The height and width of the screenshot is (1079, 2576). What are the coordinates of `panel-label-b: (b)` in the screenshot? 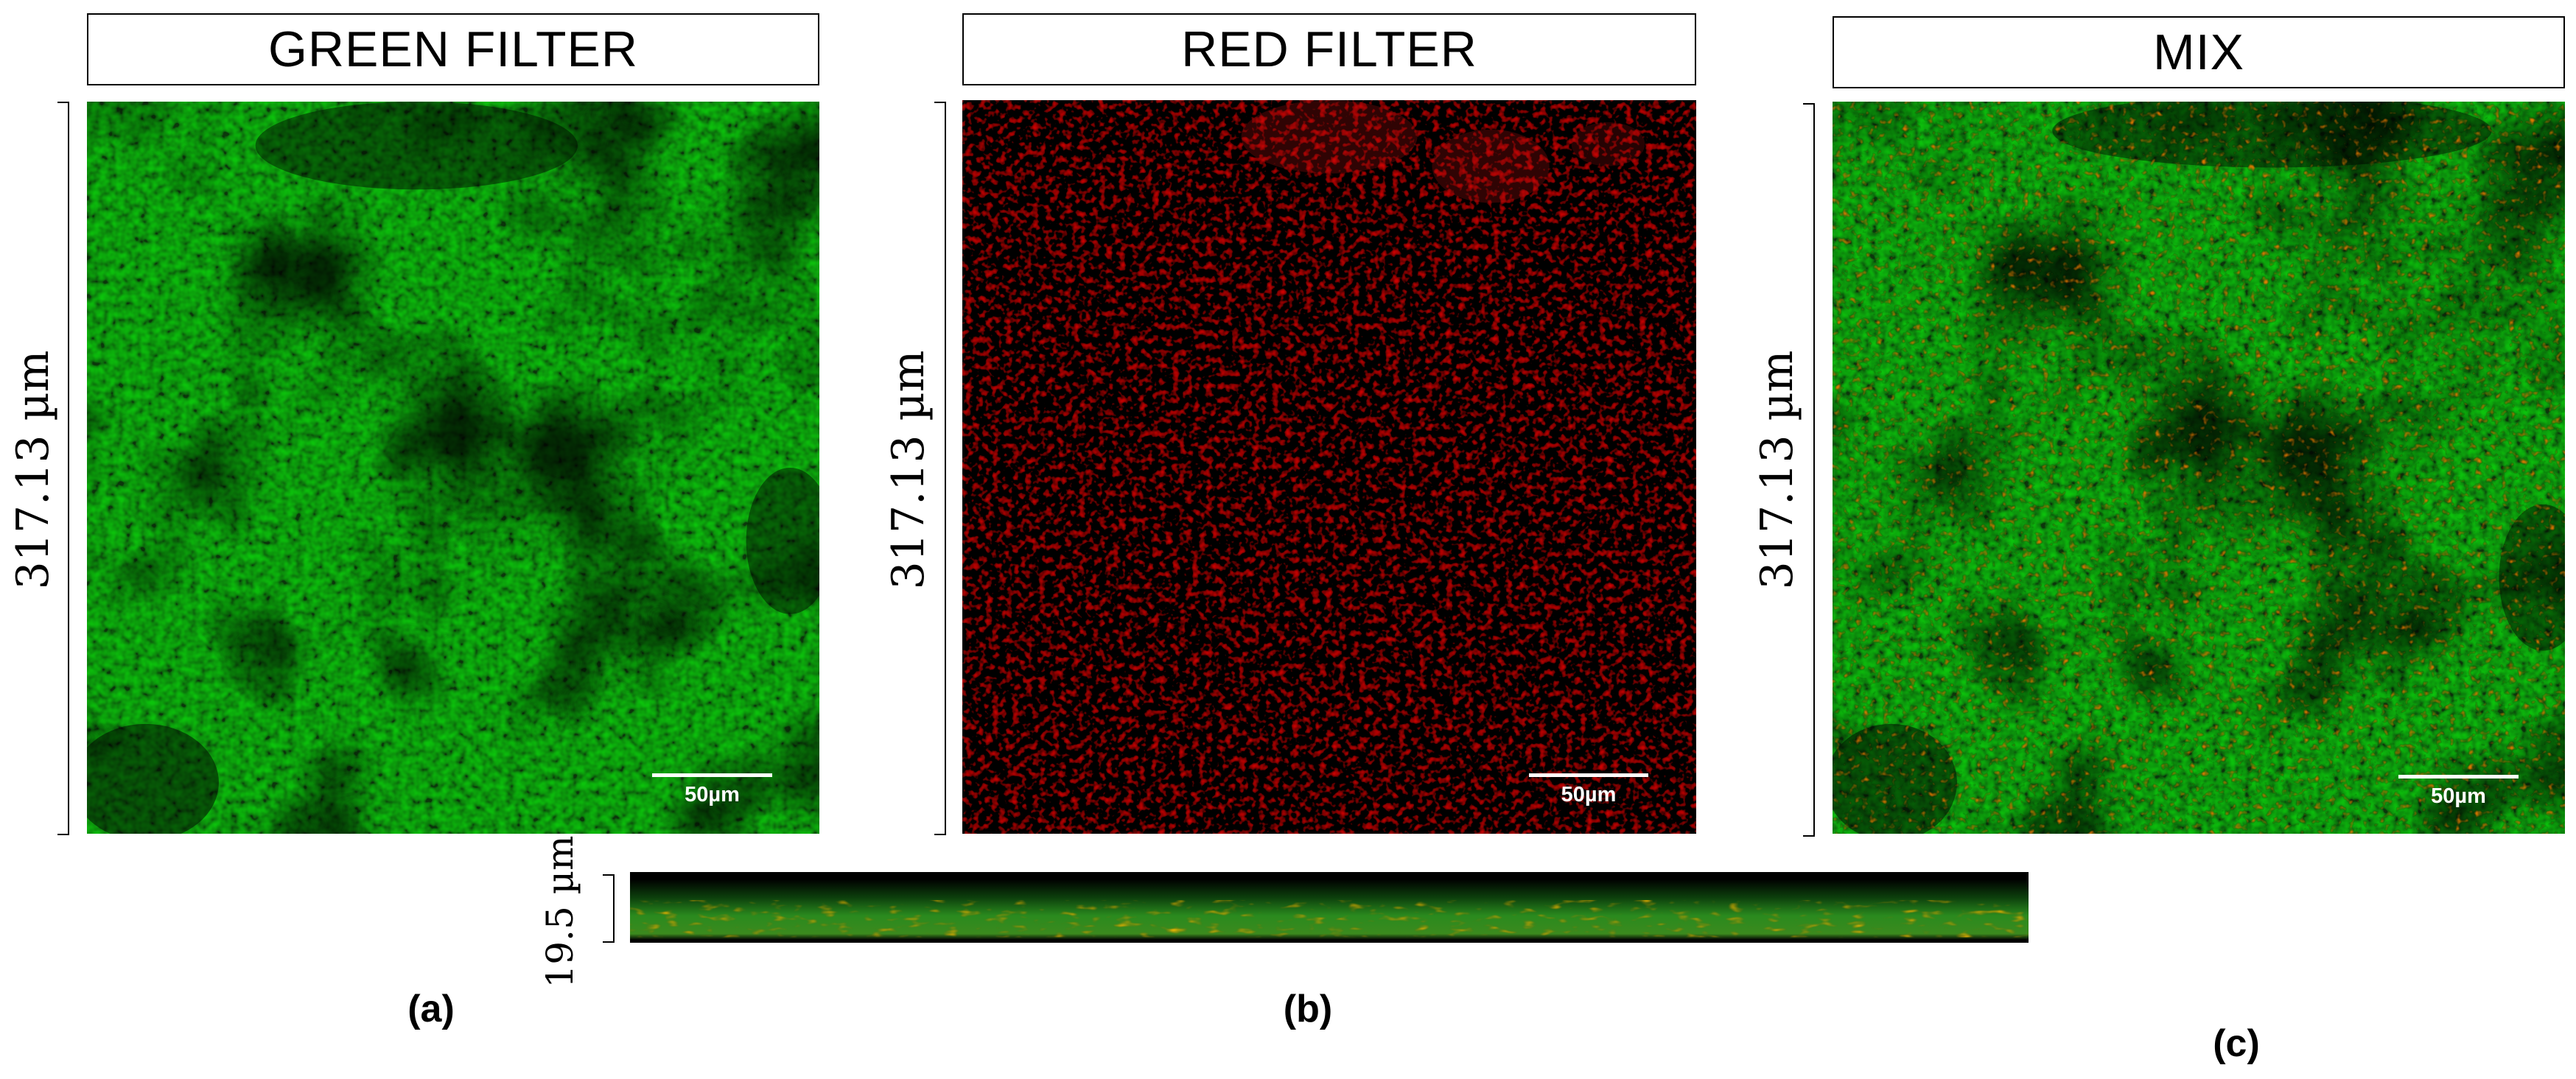 It's located at (1308, 1009).